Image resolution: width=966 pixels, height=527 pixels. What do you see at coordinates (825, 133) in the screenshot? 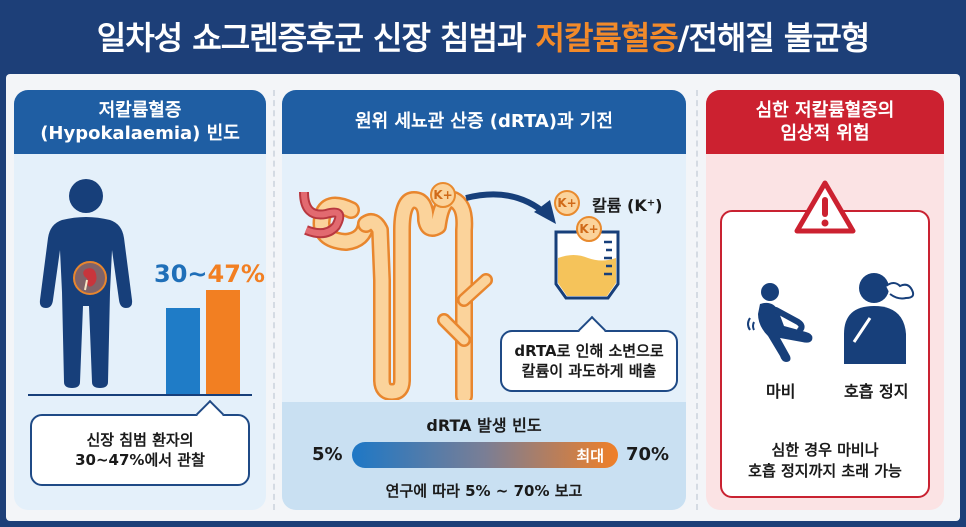
I see `panel-title-line2: 임상적 위험` at bounding box center [825, 133].